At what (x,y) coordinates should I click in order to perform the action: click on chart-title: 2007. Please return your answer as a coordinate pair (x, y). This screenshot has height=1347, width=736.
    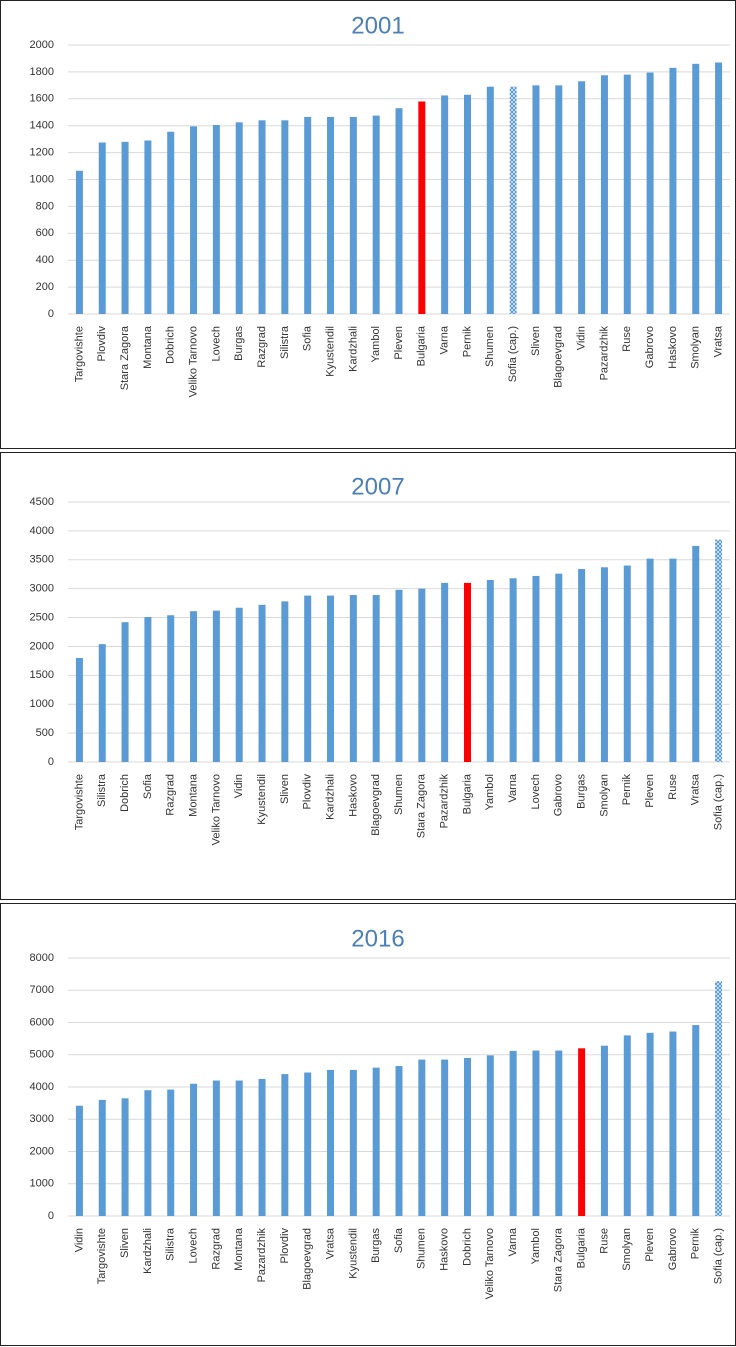
    Looking at the image, I should click on (377, 486).